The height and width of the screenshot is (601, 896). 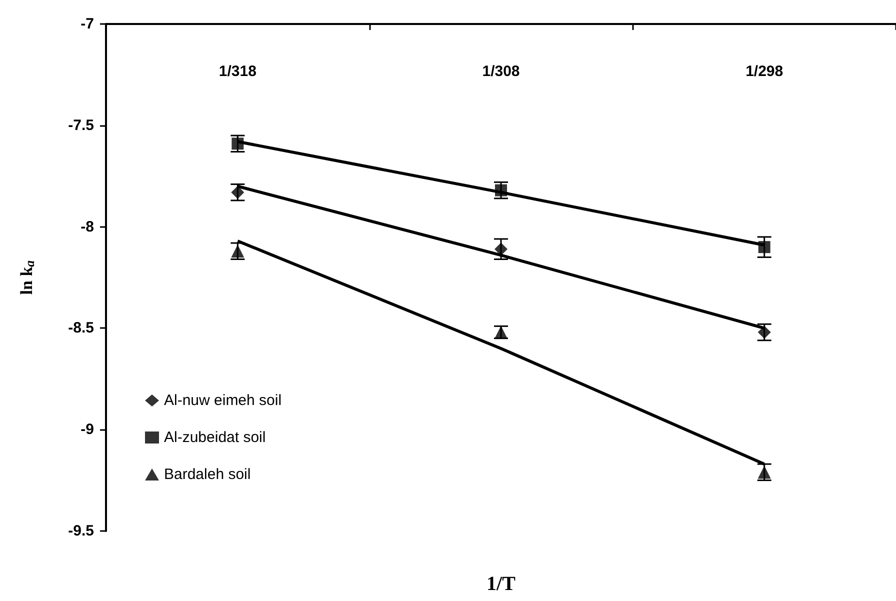 What do you see at coordinates (87, 429) in the screenshot?
I see `y-tick-label: -9` at bounding box center [87, 429].